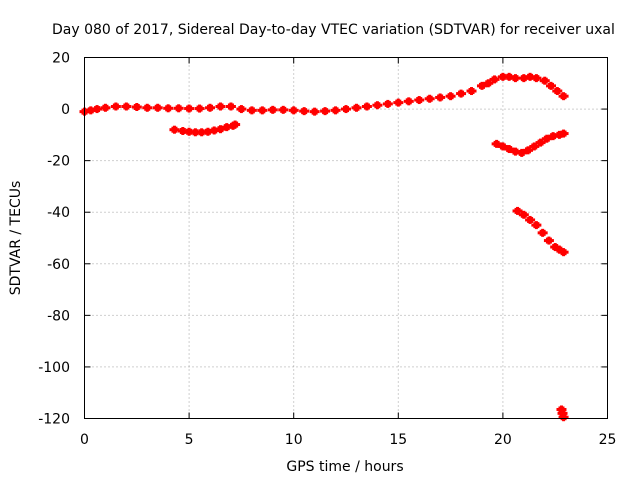 This screenshot has width=640, height=480. I want to click on x-axis-title: GPS time / hours, so click(344, 467).